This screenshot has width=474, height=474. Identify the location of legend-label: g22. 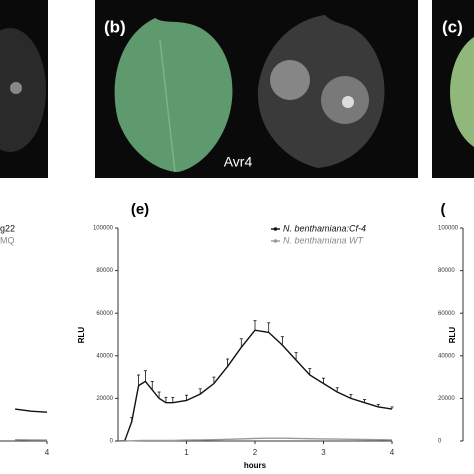
(7, 228).